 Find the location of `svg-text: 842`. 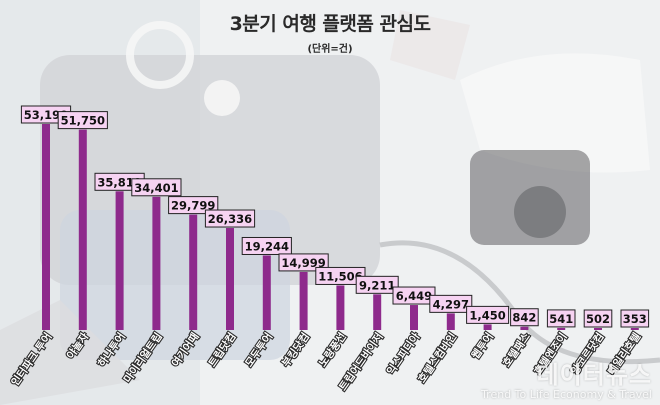

svg-text: 842 is located at coordinates (524, 318).